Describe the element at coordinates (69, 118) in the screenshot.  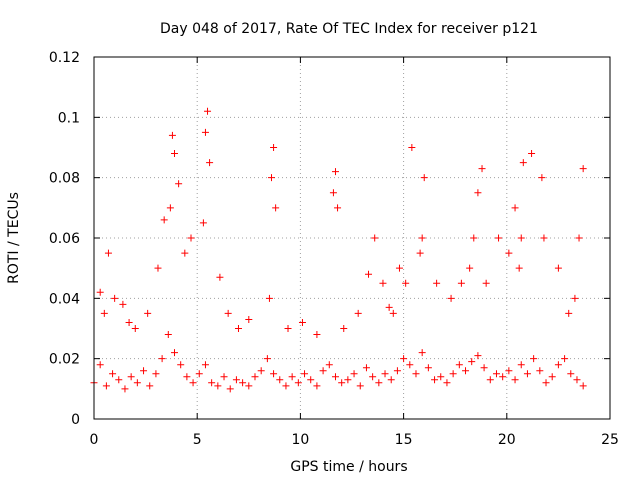
I see `y-tick-label: 0.1` at that location.